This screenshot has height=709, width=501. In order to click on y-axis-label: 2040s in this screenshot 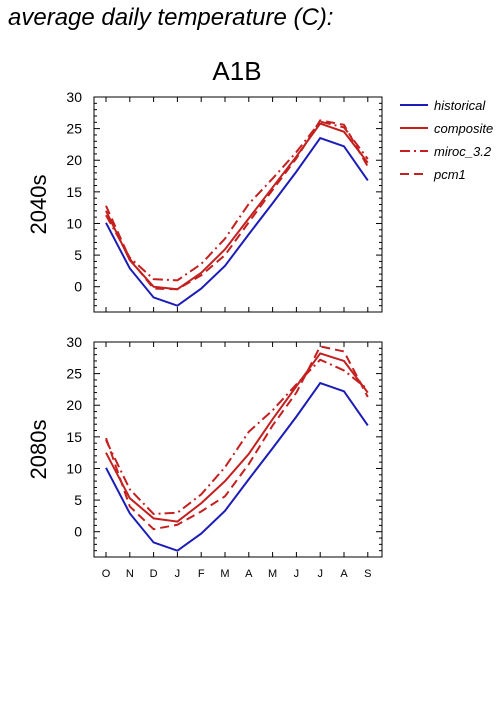, I will do `click(38, 205)`.